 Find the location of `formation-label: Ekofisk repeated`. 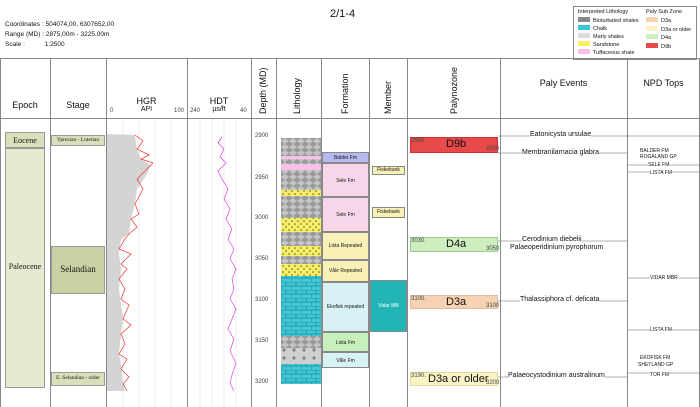

formation-label: Ekofisk repeated is located at coordinates (345, 307).